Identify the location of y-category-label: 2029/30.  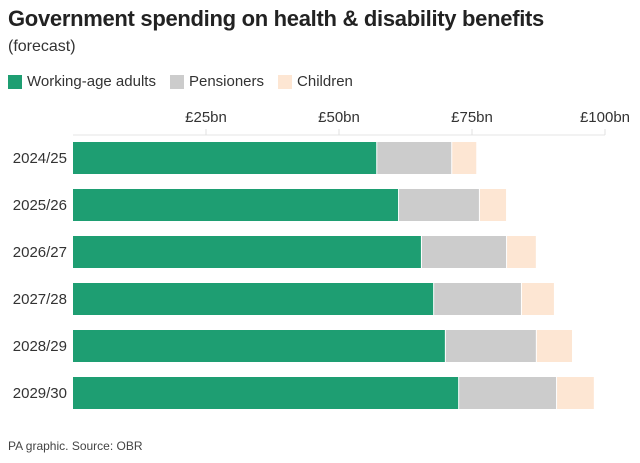
(40, 393).